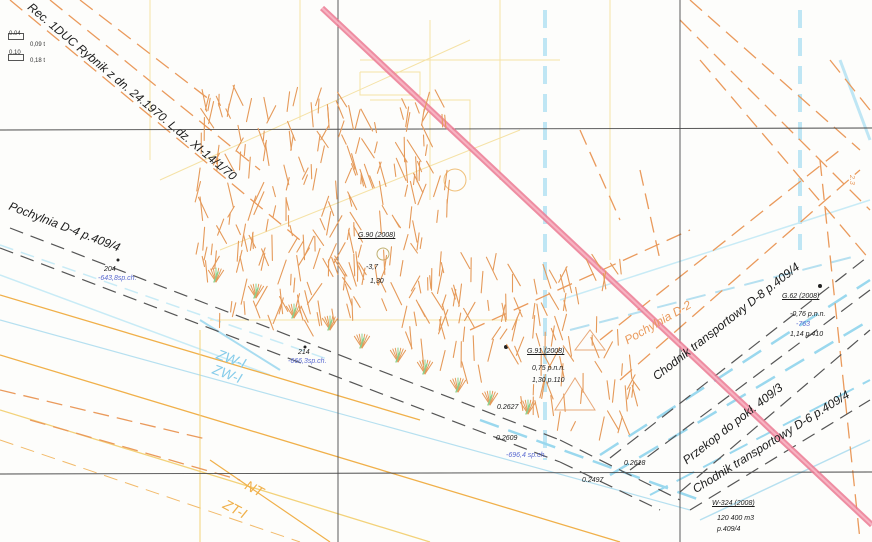 The image size is (872, 542). I want to click on w324-line2: p.409/4, so click(729, 529).